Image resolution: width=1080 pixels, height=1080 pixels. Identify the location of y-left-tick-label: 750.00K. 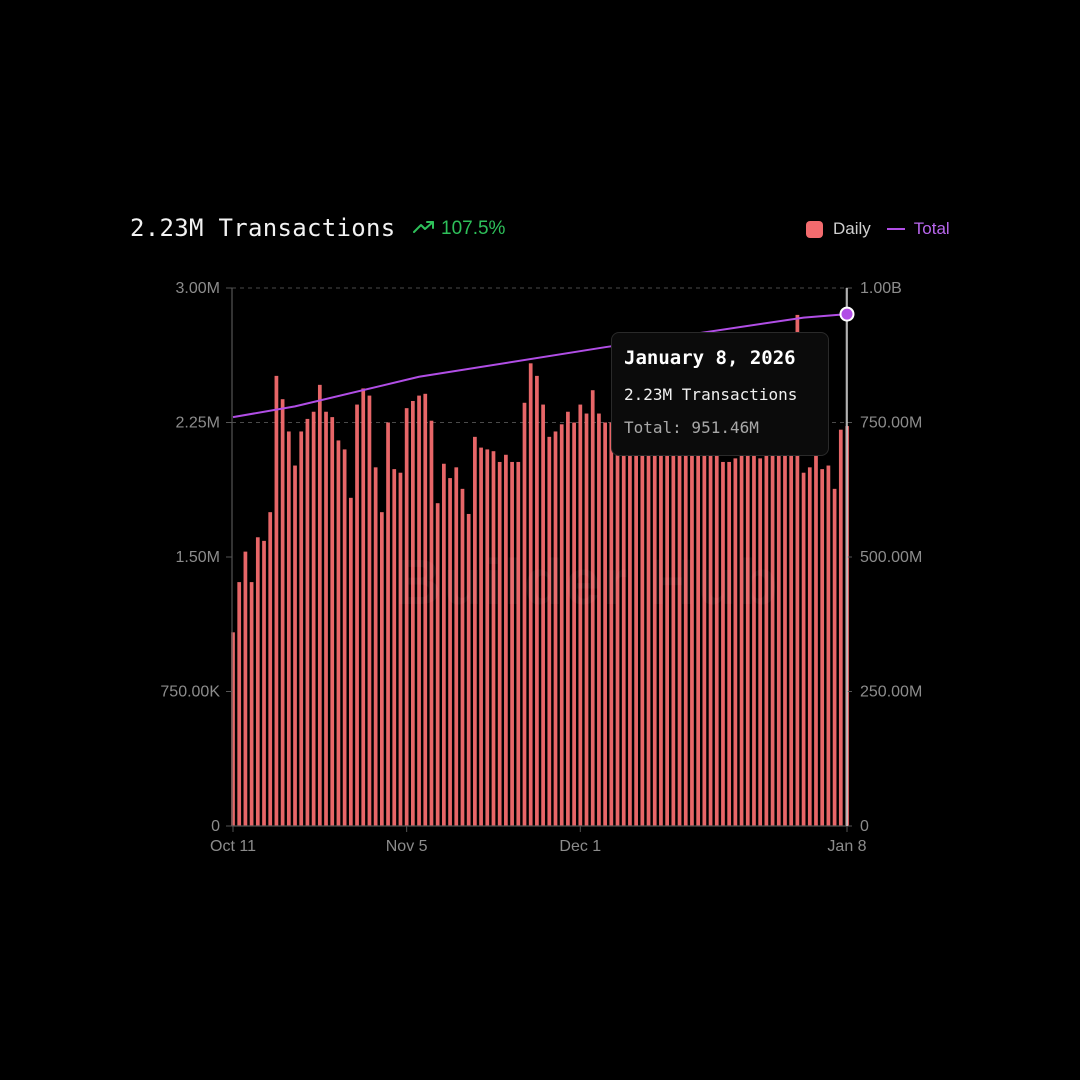
(190, 692).